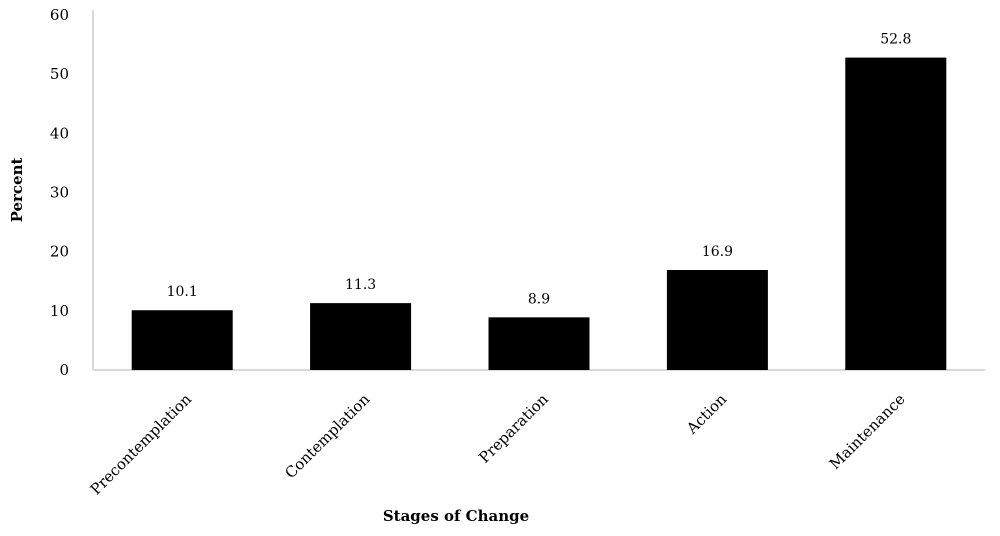 This screenshot has width=1000, height=536. I want to click on y-tick-label: 40, so click(59, 133).